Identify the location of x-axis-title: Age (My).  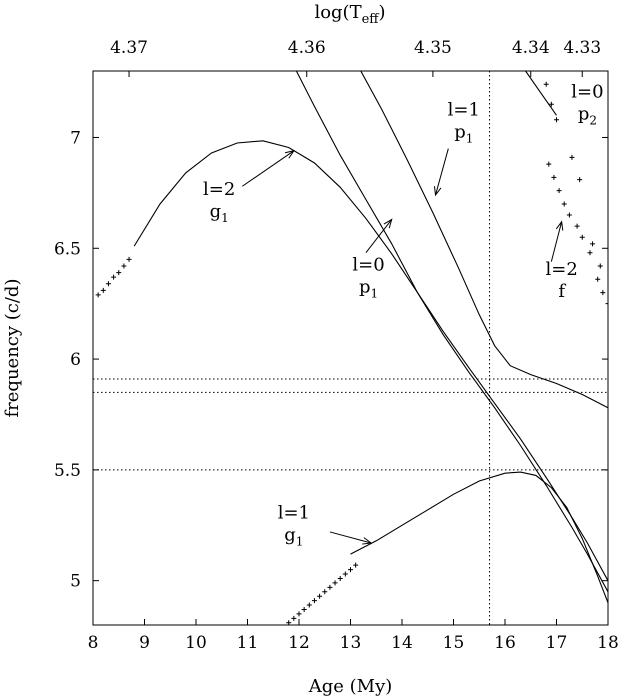
(350, 686).